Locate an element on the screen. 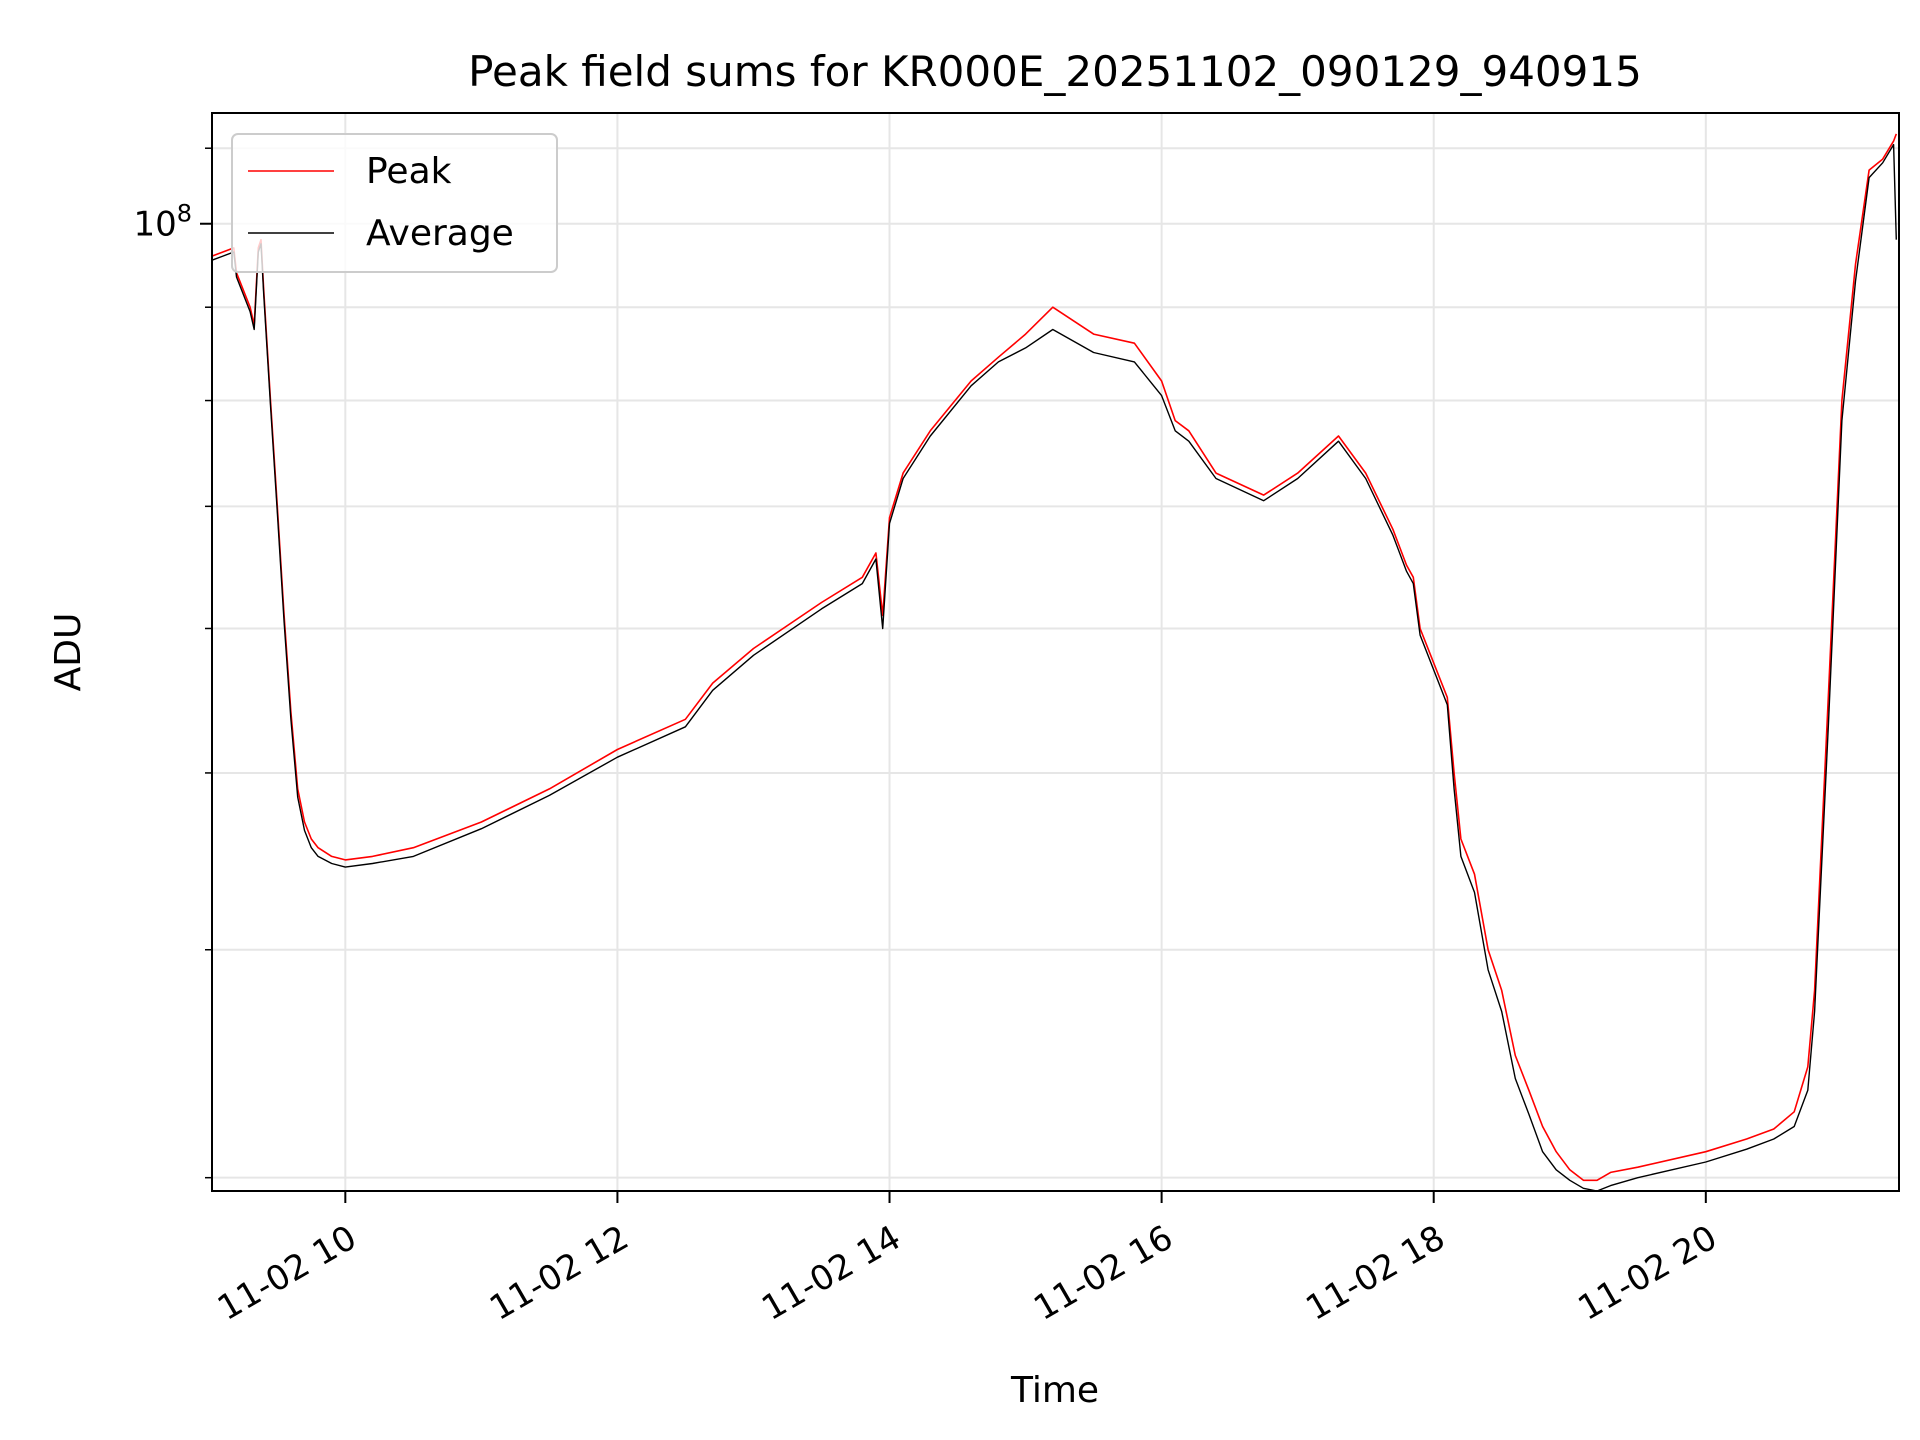  x-tick-label: 11-02 14 is located at coordinates (831, 1273).